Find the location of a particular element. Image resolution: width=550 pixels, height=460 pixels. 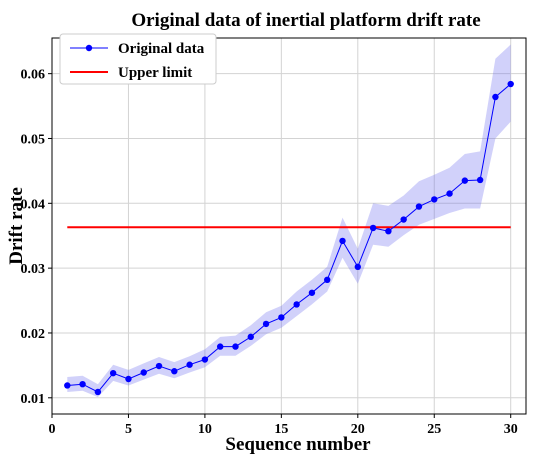

y-axis-ticks: 0.01 0.02 0.03 0.04 0.05 0.06 is located at coordinates (36, 237).